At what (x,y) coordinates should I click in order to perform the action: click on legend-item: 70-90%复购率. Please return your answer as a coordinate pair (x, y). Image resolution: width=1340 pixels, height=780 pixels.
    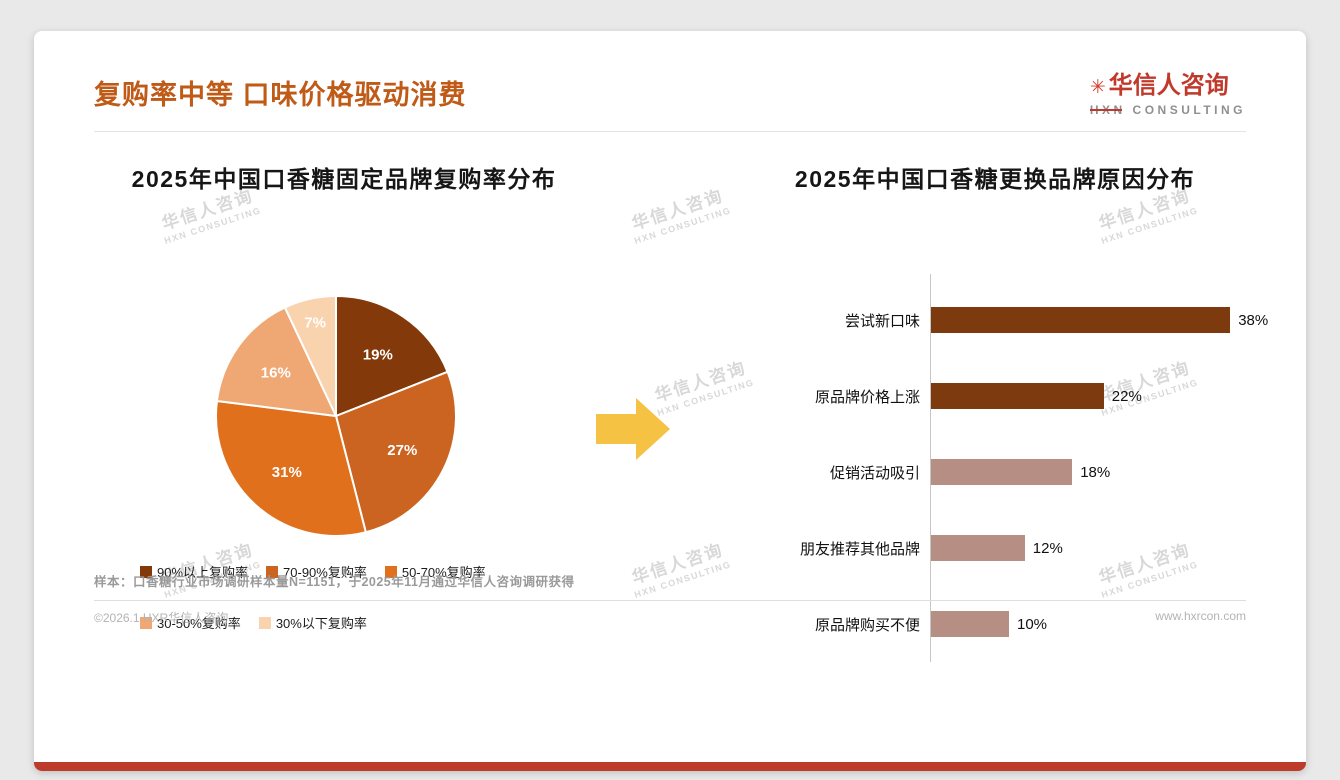
    Looking at the image, I should click on (316, 571).